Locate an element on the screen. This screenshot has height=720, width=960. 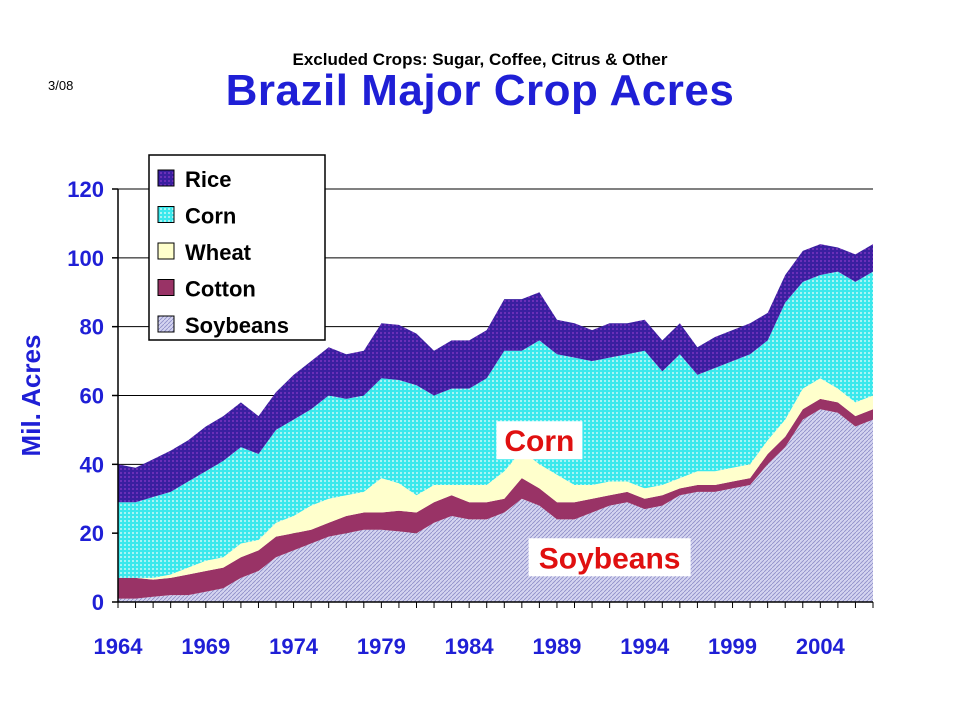
x-tick-label: 1969 is located at coordinates (205, 646).